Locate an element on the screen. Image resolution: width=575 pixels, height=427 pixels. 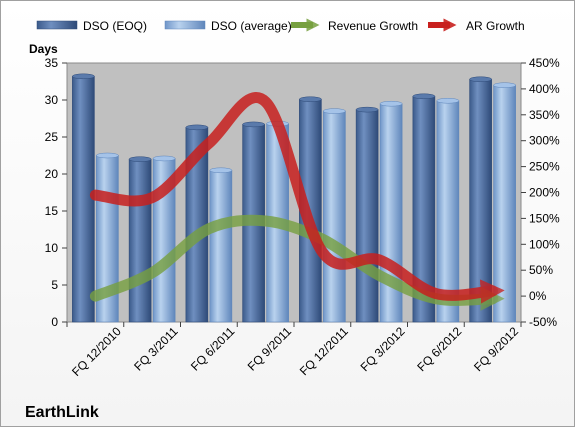
y-tick-label-0: 0 is located at coordinates (54, 322).